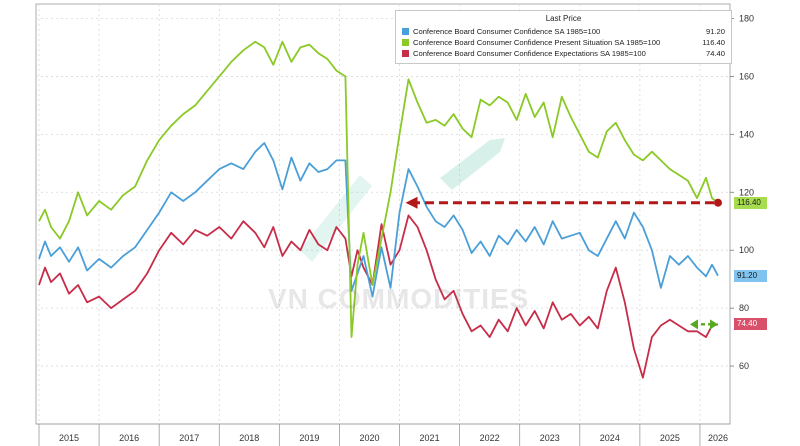 The width and height of the screenshot is (800, 446). I want to click on annotation-end-dot, so click(717, 202).